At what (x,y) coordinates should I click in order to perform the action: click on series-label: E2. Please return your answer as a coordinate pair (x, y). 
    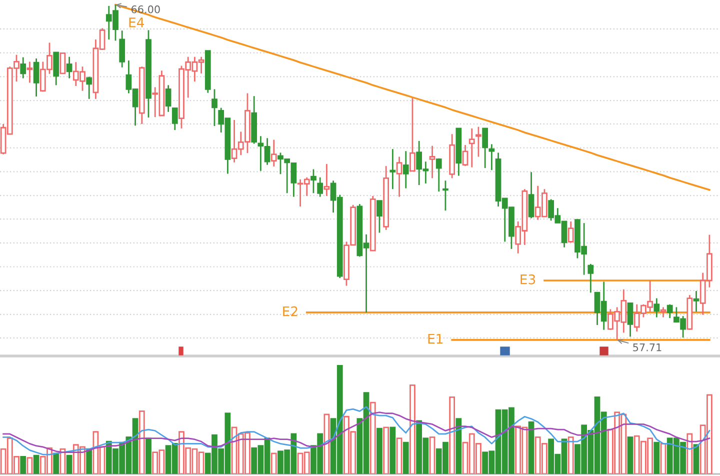
    Looking at the image, I should click on (290, 311).